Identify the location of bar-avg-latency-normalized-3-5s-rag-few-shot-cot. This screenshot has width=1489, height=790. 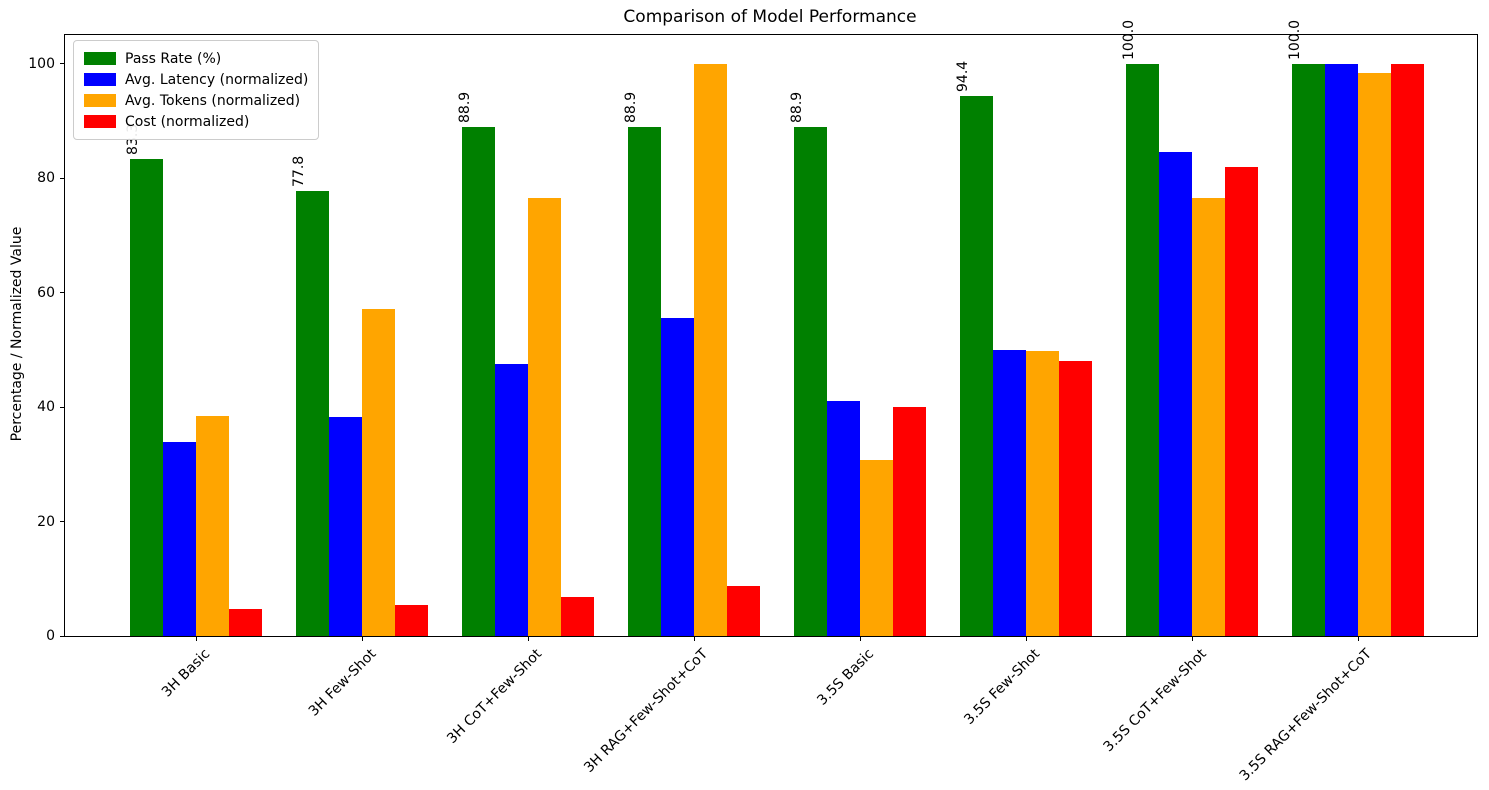
(1341, 349).